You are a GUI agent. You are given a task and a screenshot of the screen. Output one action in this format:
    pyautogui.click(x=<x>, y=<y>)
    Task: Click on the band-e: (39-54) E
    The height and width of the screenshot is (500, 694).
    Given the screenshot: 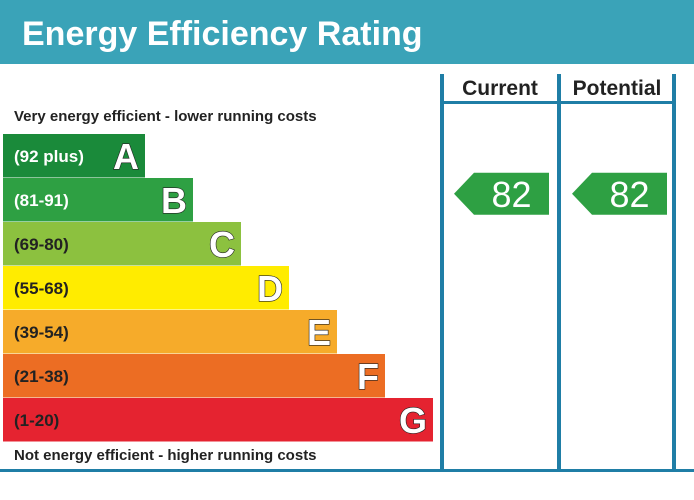 What is the action you would take?
    pyautogui.click(x=170, y=332)
    